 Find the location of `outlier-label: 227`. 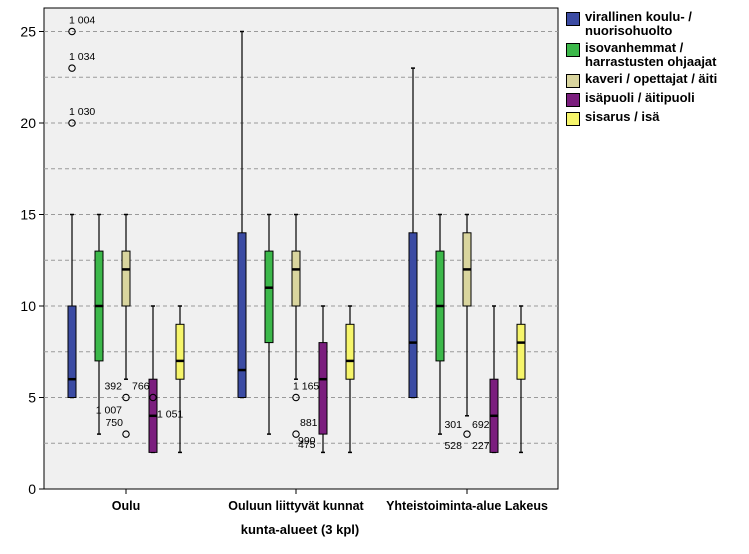

outlier-label: 227 is located at coordinates (481, 446).